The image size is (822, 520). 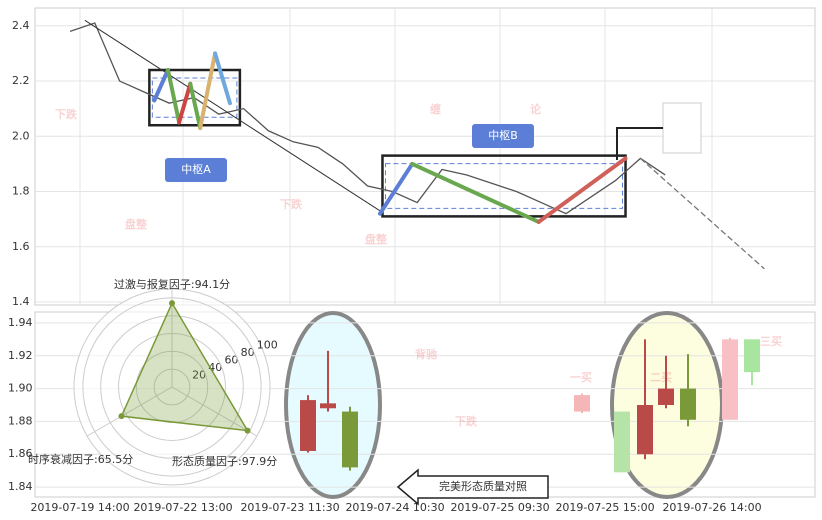 What do you see at coordinates (20, 355) in the screenshot?
I see `y-tick-label: 1.92` at bounding box center [20, 355].